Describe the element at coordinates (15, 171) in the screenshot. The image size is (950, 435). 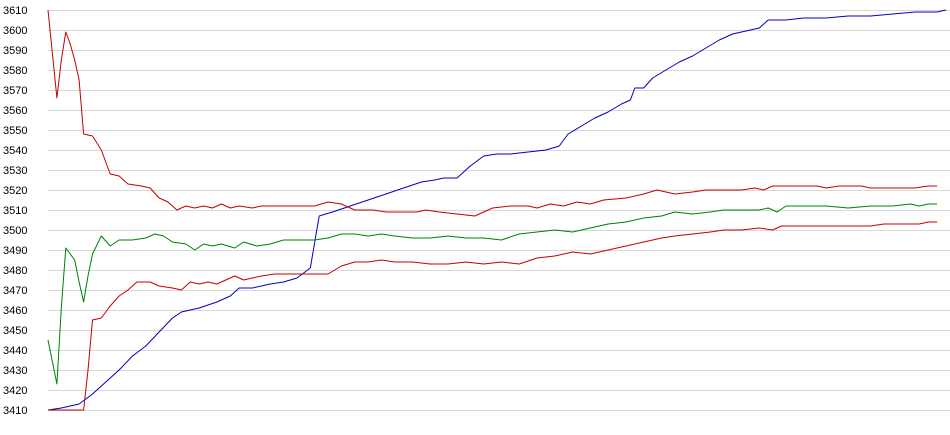
I see `y-tick-label: 3530` at that location.